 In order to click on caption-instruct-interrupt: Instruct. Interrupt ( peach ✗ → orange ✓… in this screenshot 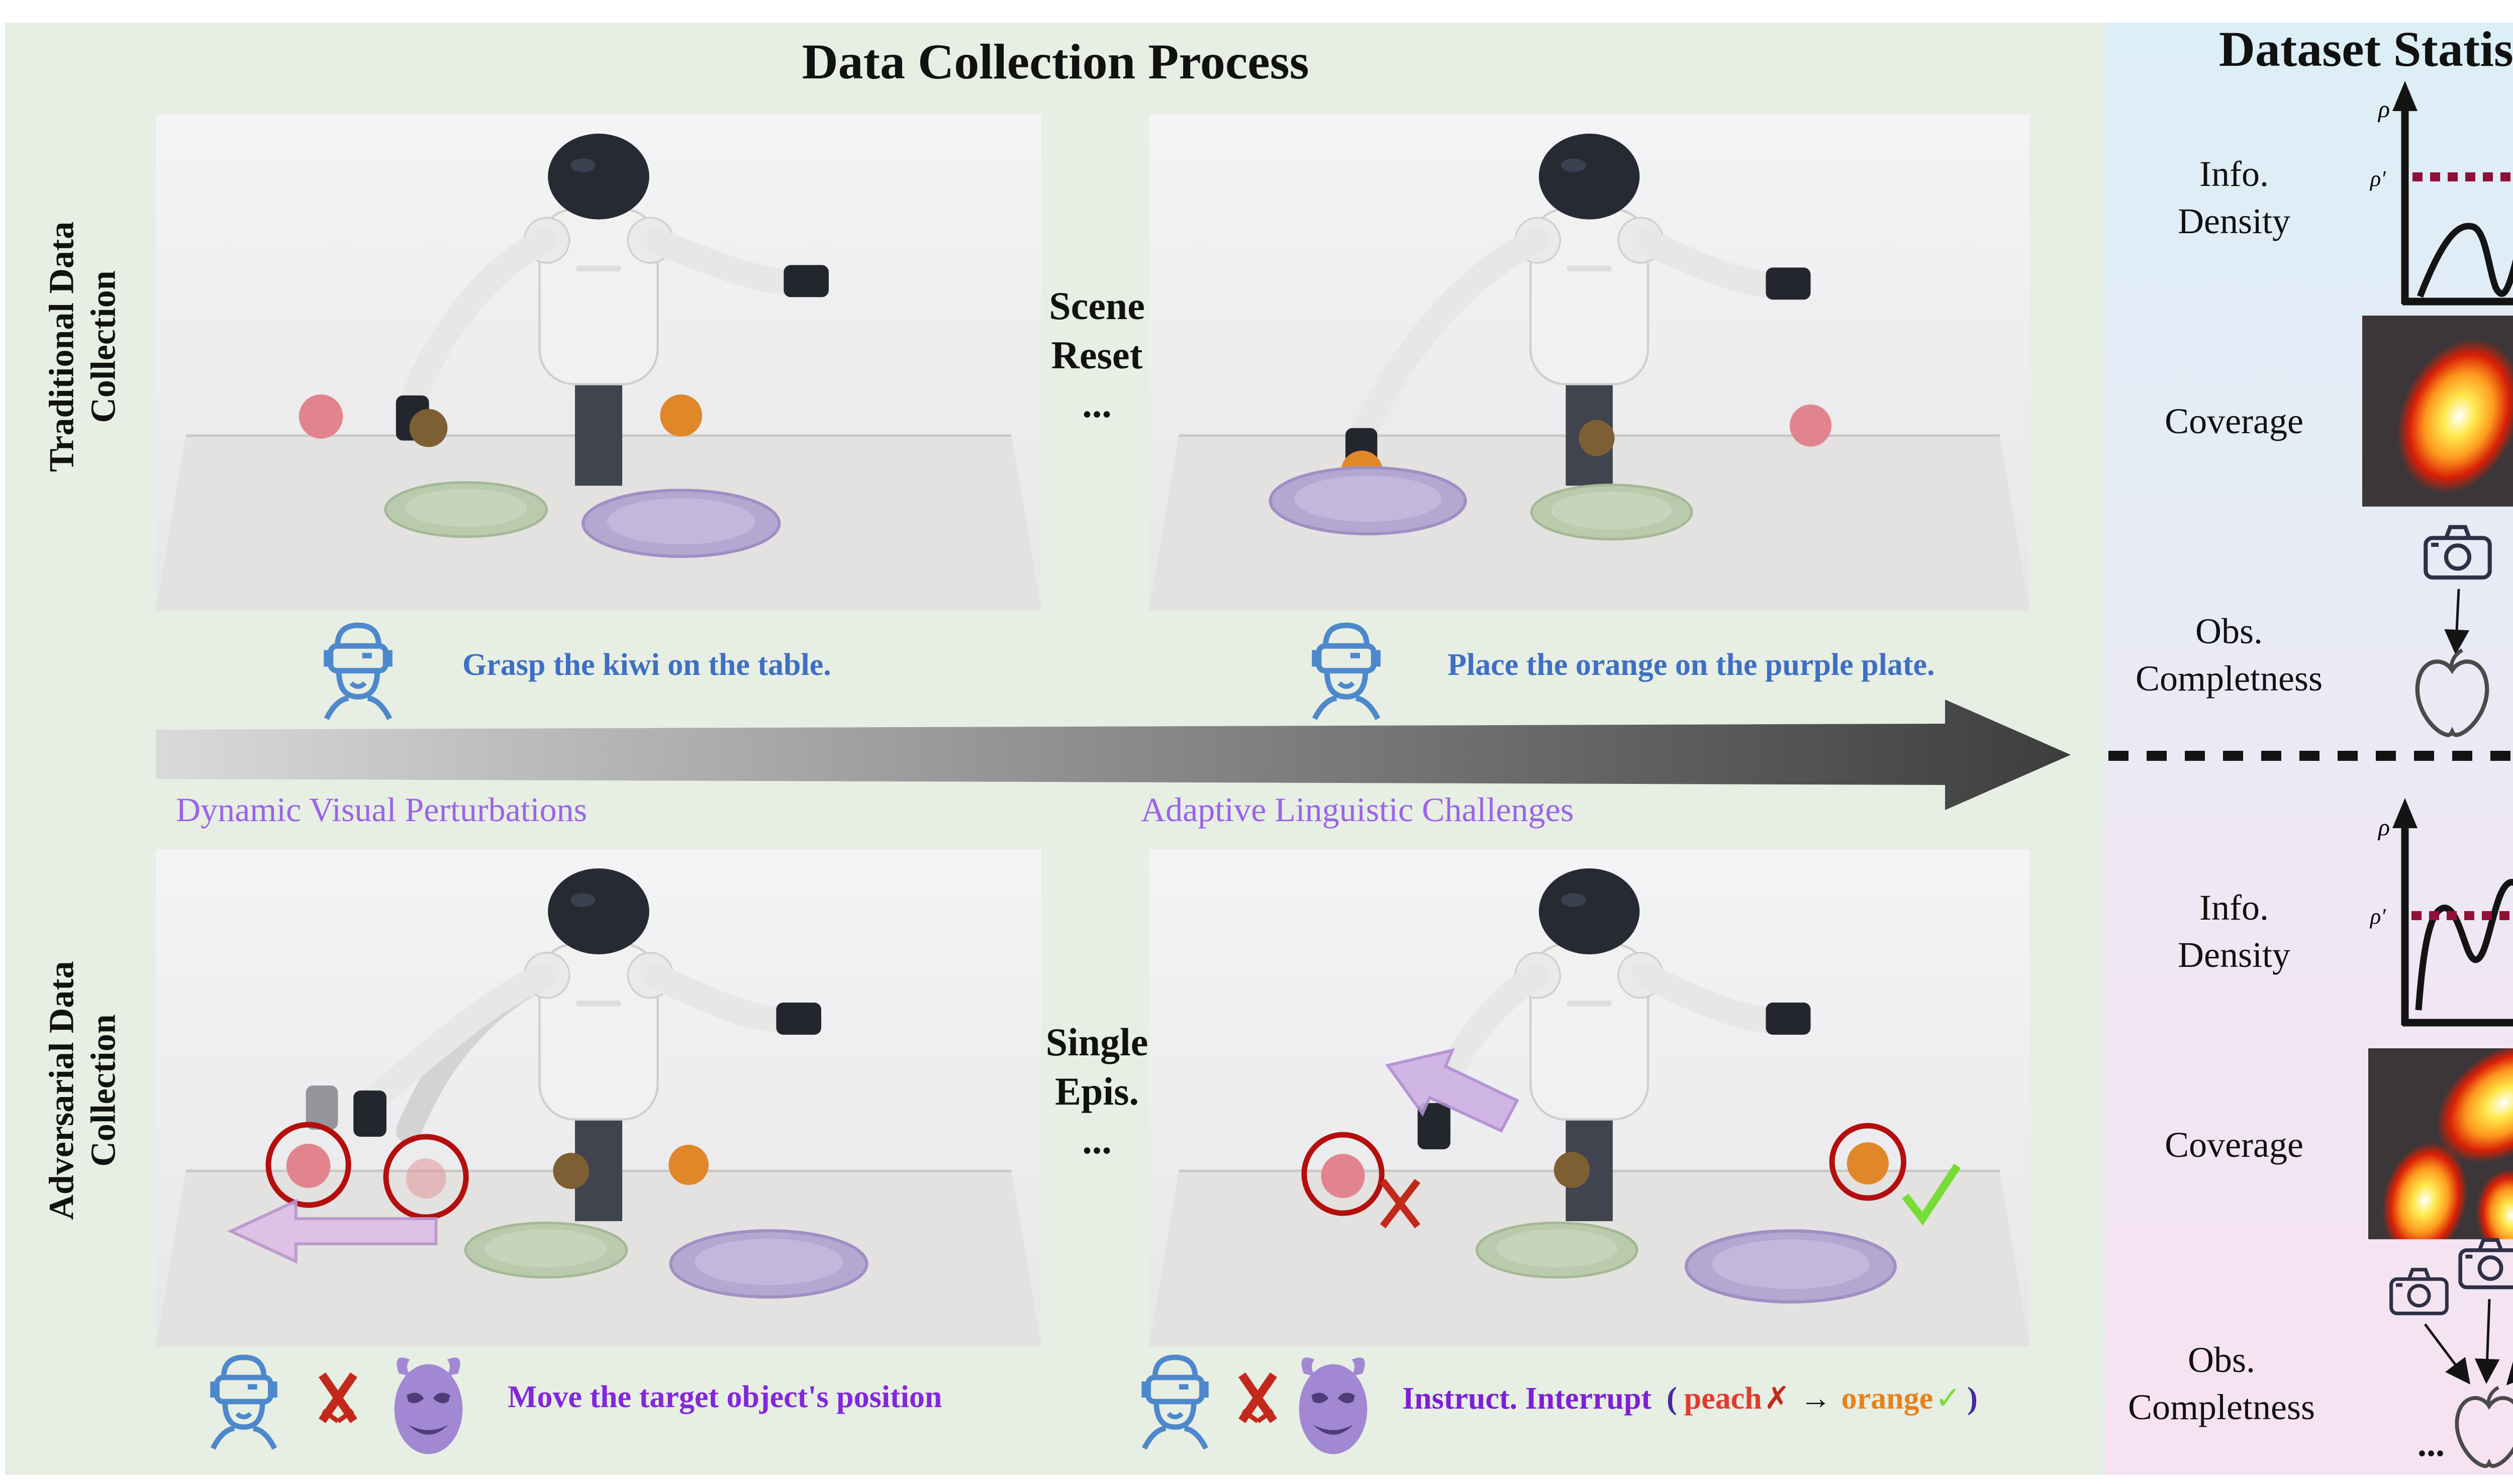, I will do `click(1690, 1398)`.